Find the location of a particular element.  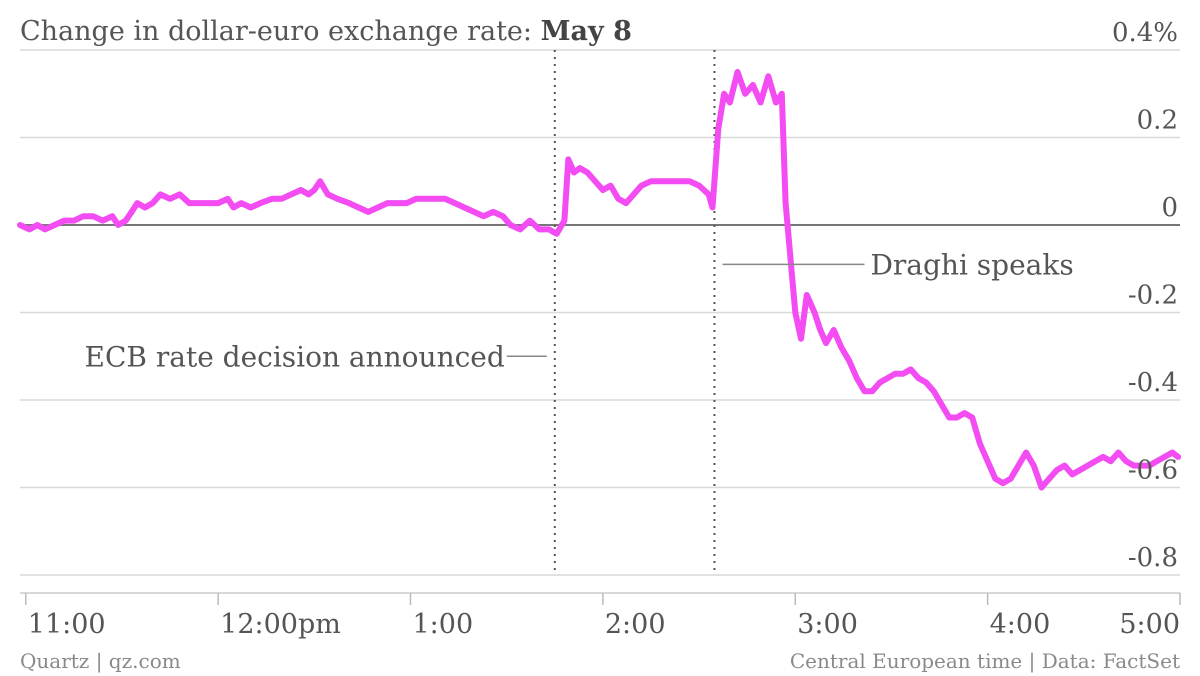

x-axis: 11:00 12:00pm 1:00 2:00 3:00 4:00 5:00 is located at coordinates (600, 616).